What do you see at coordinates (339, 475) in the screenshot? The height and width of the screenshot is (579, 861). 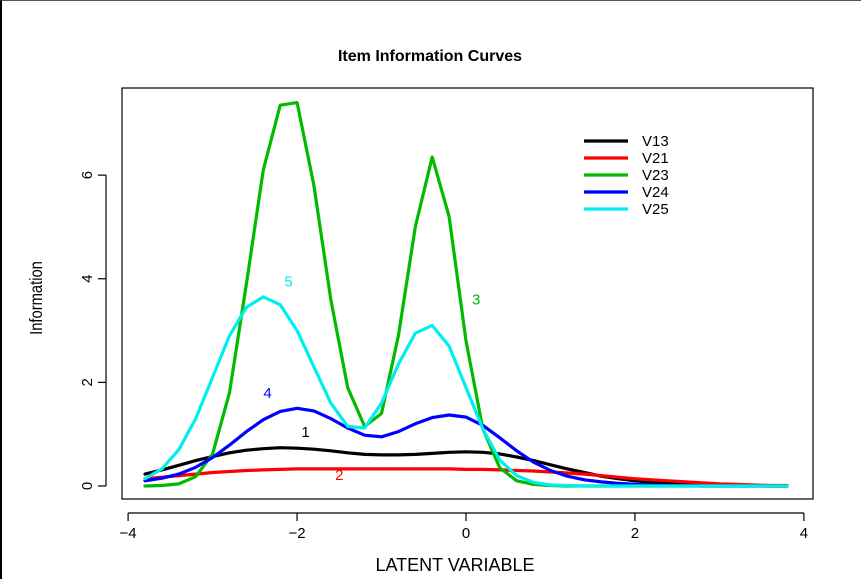 I see `curve-label-v21: 2` at bounding box center [339, 475].